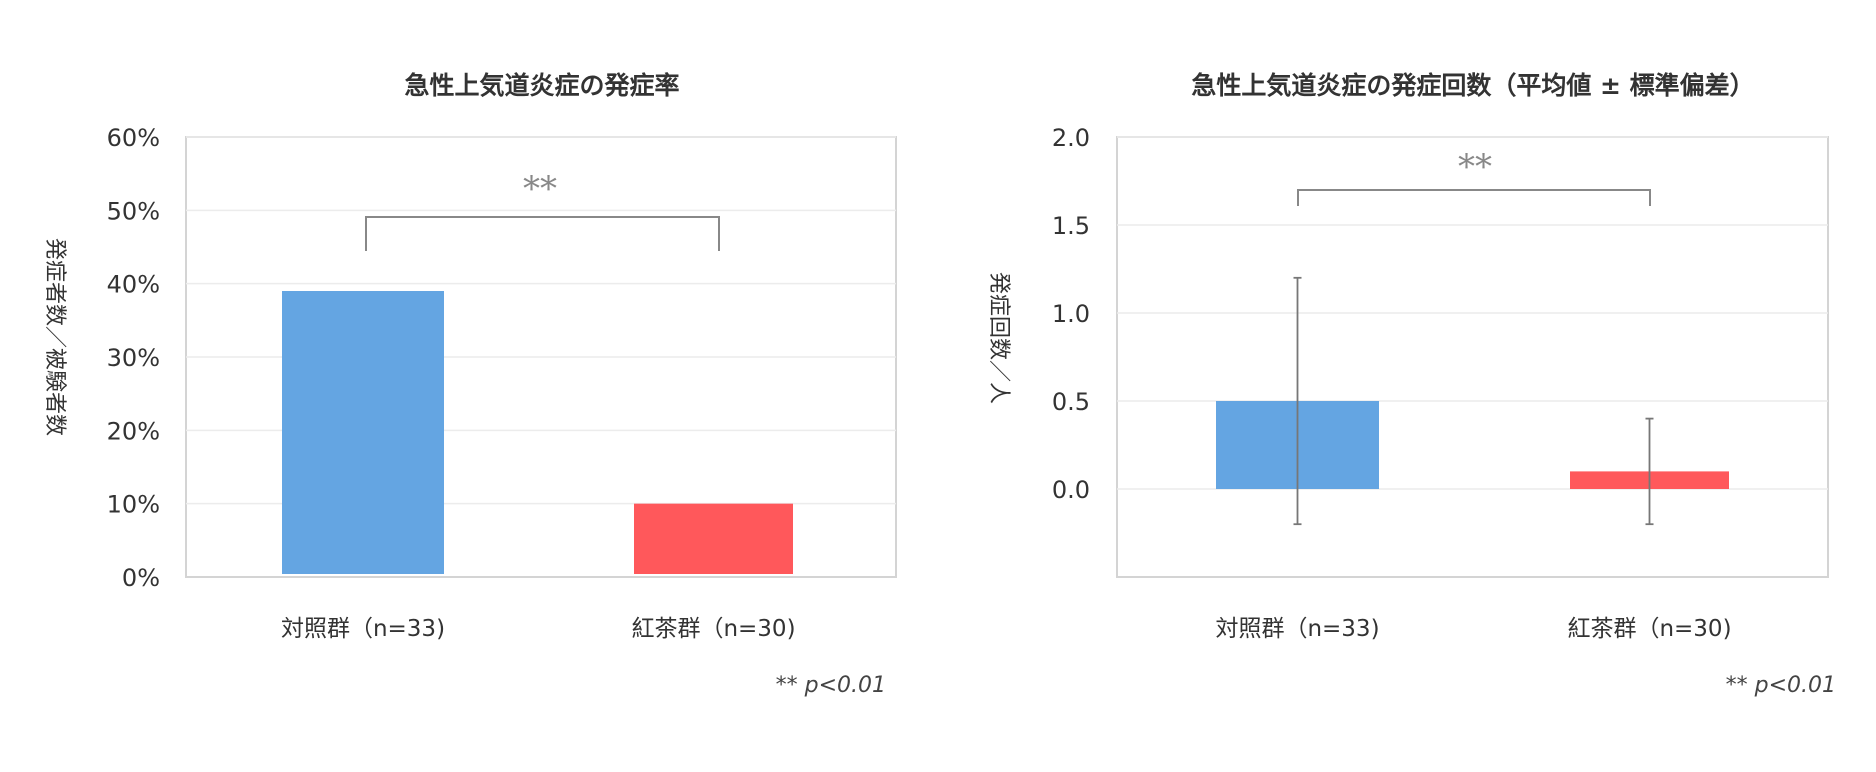 This screenshot has height=772, width=1876. What do you see at coordinates (141, 578) in the screenshot?
I see `chart-1-tick-label: 0%` at bounding box center [141, 578].